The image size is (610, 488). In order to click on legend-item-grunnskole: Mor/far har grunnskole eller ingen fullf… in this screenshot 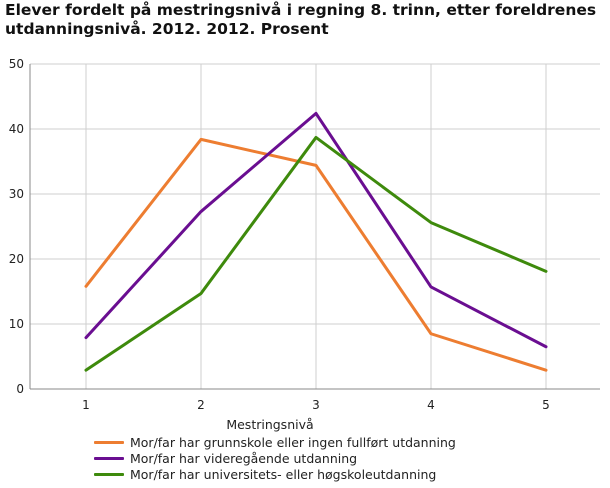, I will do `click(275, 442)`.